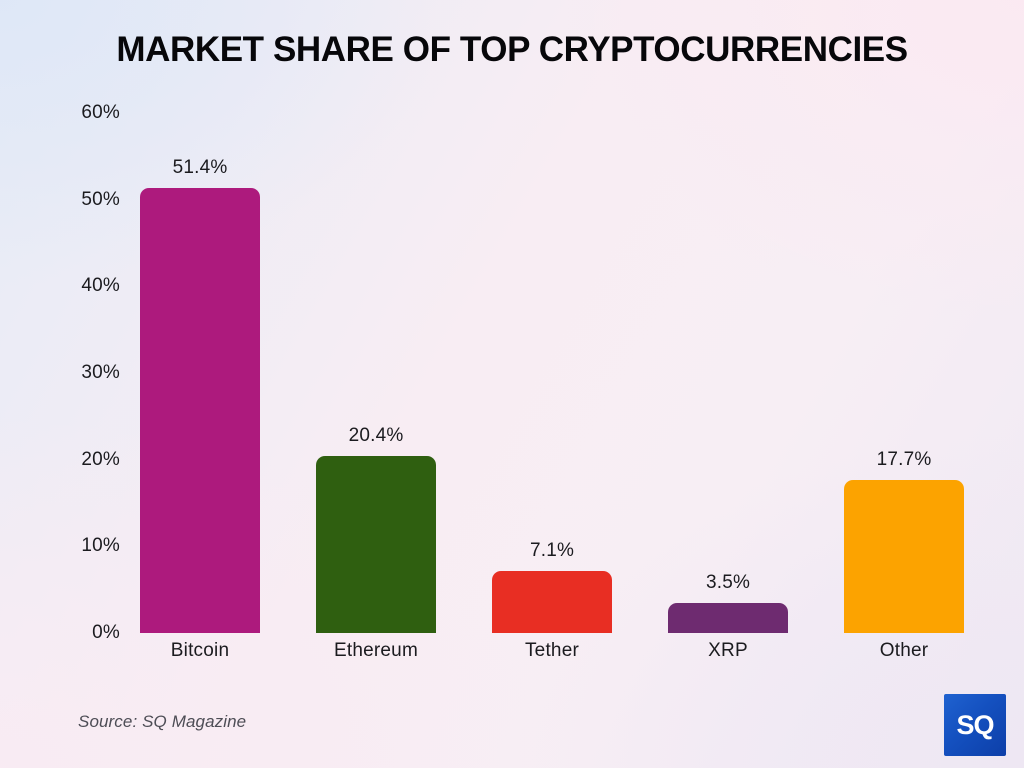 The width and height of the screenshot is (1024, 768). Describe the element at coordinates (100, 372) in the screenshot. I see `y-axis-tick: 30%` at that location.